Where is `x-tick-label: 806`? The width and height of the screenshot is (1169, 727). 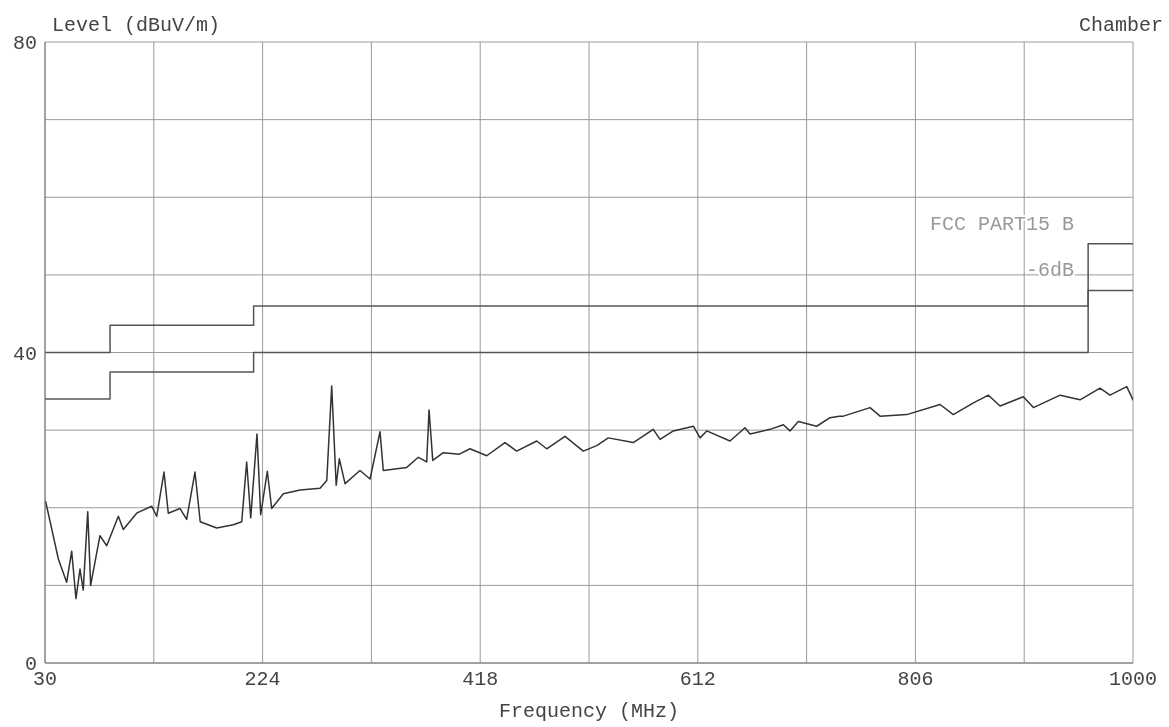
x-tick-label: 806 is located at coordinates (915, 680).